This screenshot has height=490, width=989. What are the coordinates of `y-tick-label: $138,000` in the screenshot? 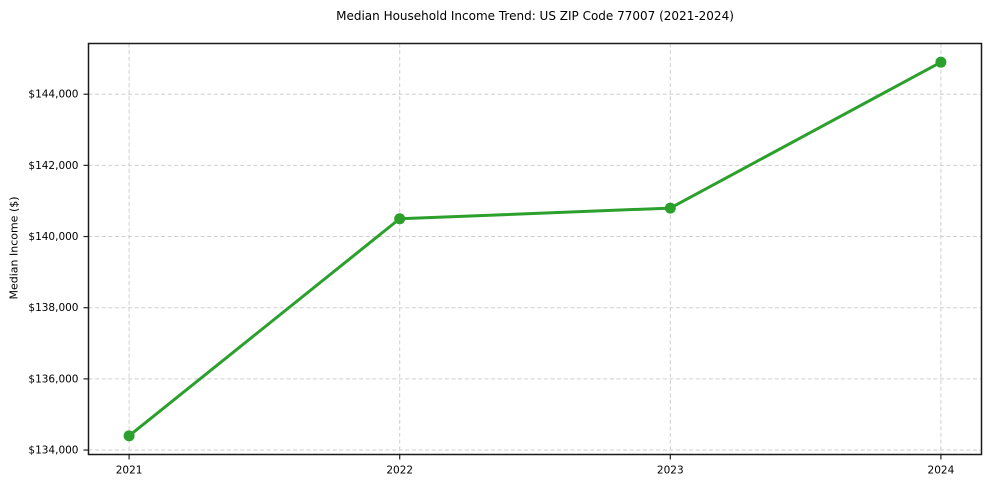 It's located at (53, 308).